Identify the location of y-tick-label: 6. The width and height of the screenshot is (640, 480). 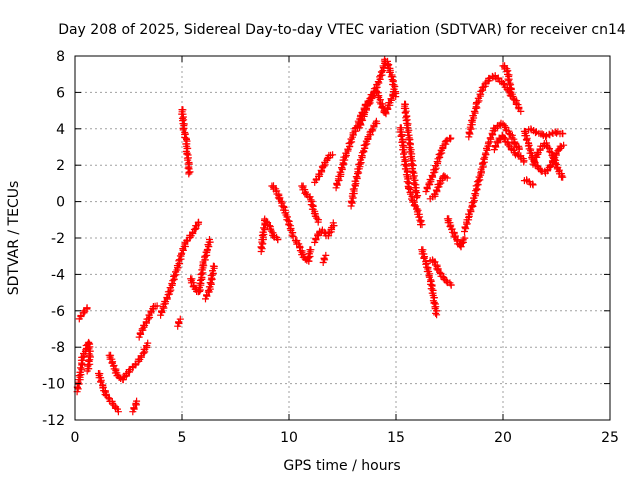
(60, 93).